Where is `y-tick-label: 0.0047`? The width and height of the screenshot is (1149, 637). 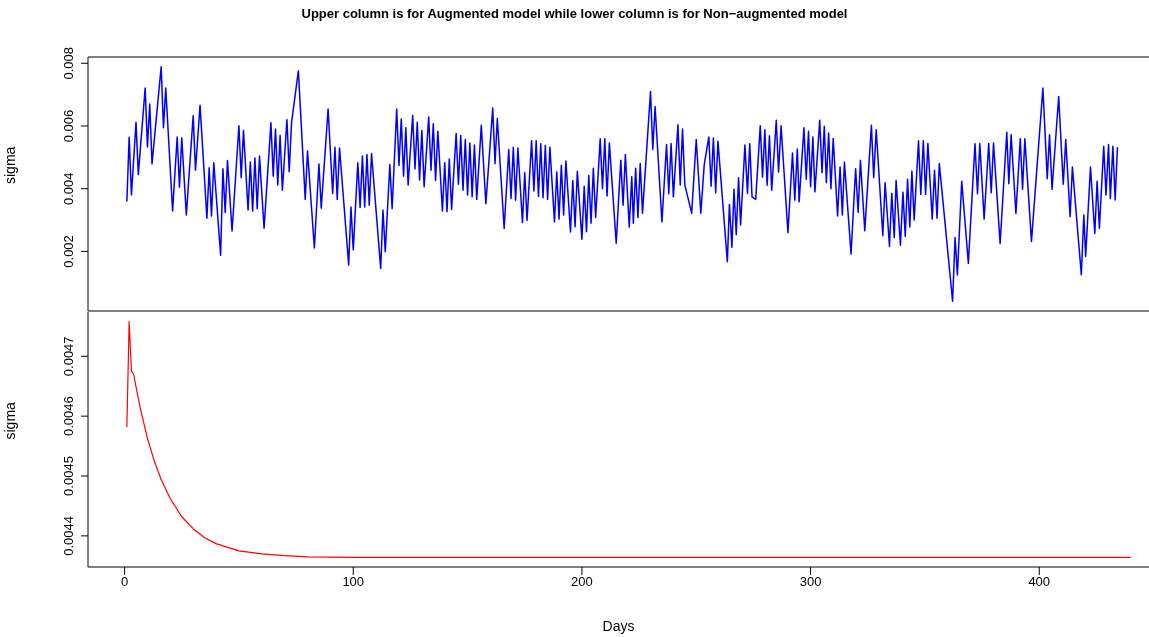
y-tick-label: 0.0047 is located at coordinates (68, 356).